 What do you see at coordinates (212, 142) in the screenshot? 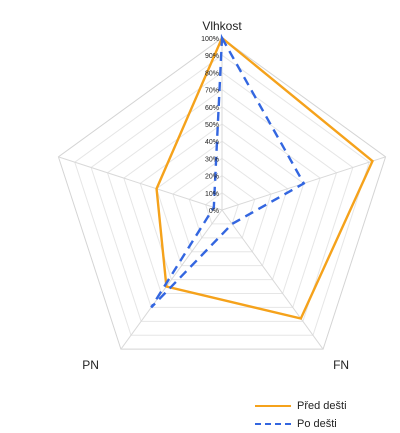
I see `tick-label-4: 40%` at bounding box center [212, 142].